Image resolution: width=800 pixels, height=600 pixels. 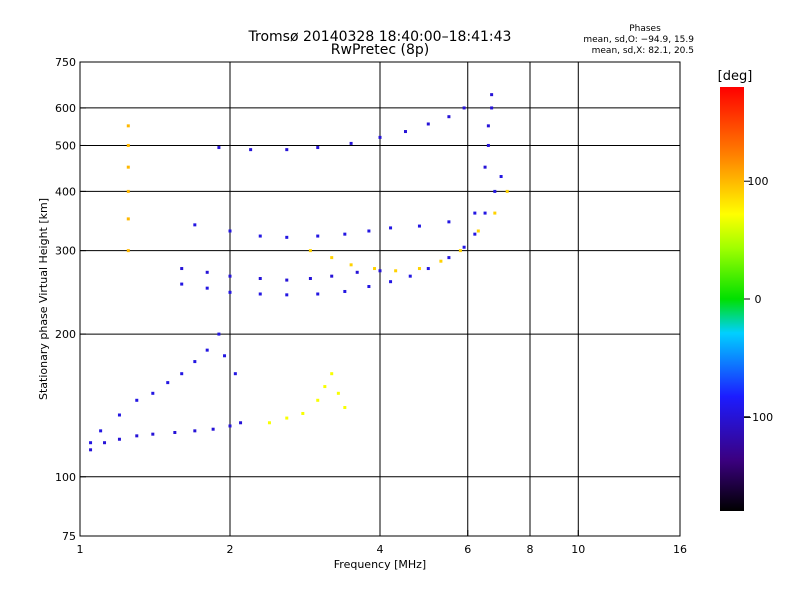 I want to click on y-tick-label: 500, so click(x=65, y=145).